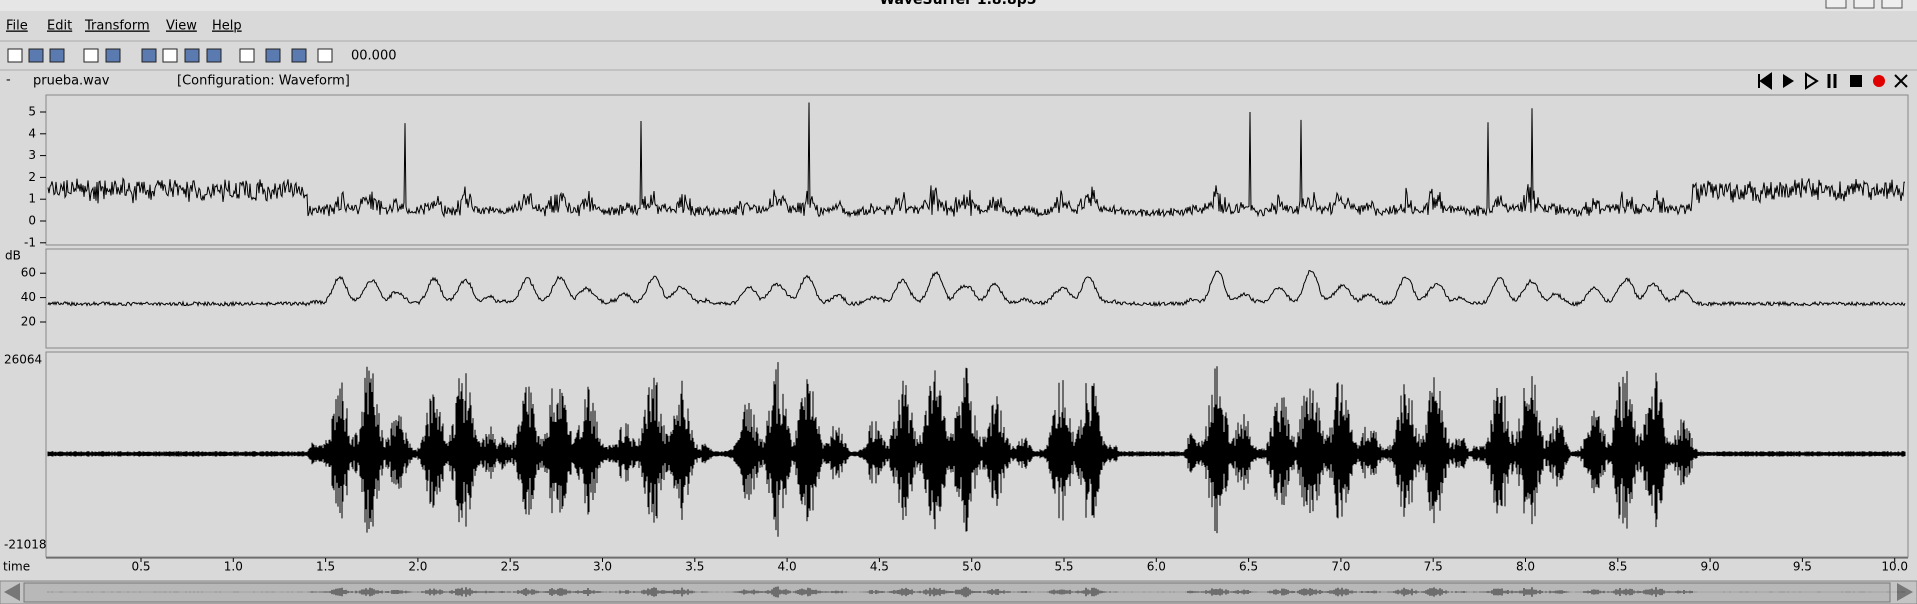  What do you see at coordinates (1836, 4) in the screenshot?
I see `minimize` at bounding box center [1836, 4].